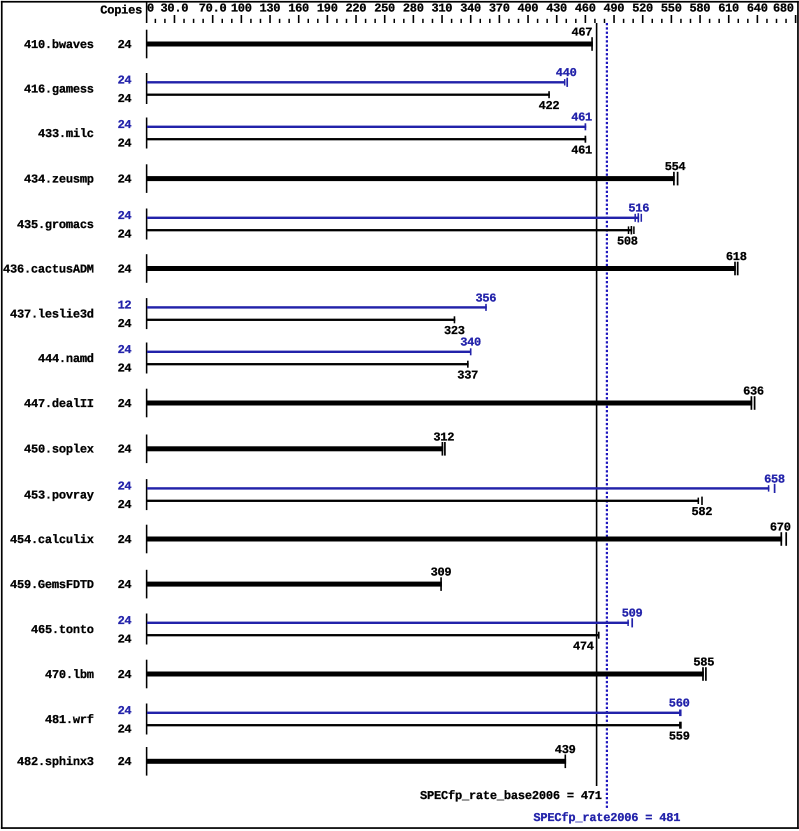  Describe the element at coordinates (241, 9) in the screenshot. I see `svg-text: 100` at that location.